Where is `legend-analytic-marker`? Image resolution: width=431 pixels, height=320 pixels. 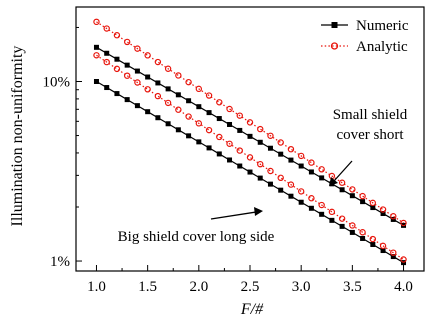
legend-analytic-marker is located at coordinates (334, 46).